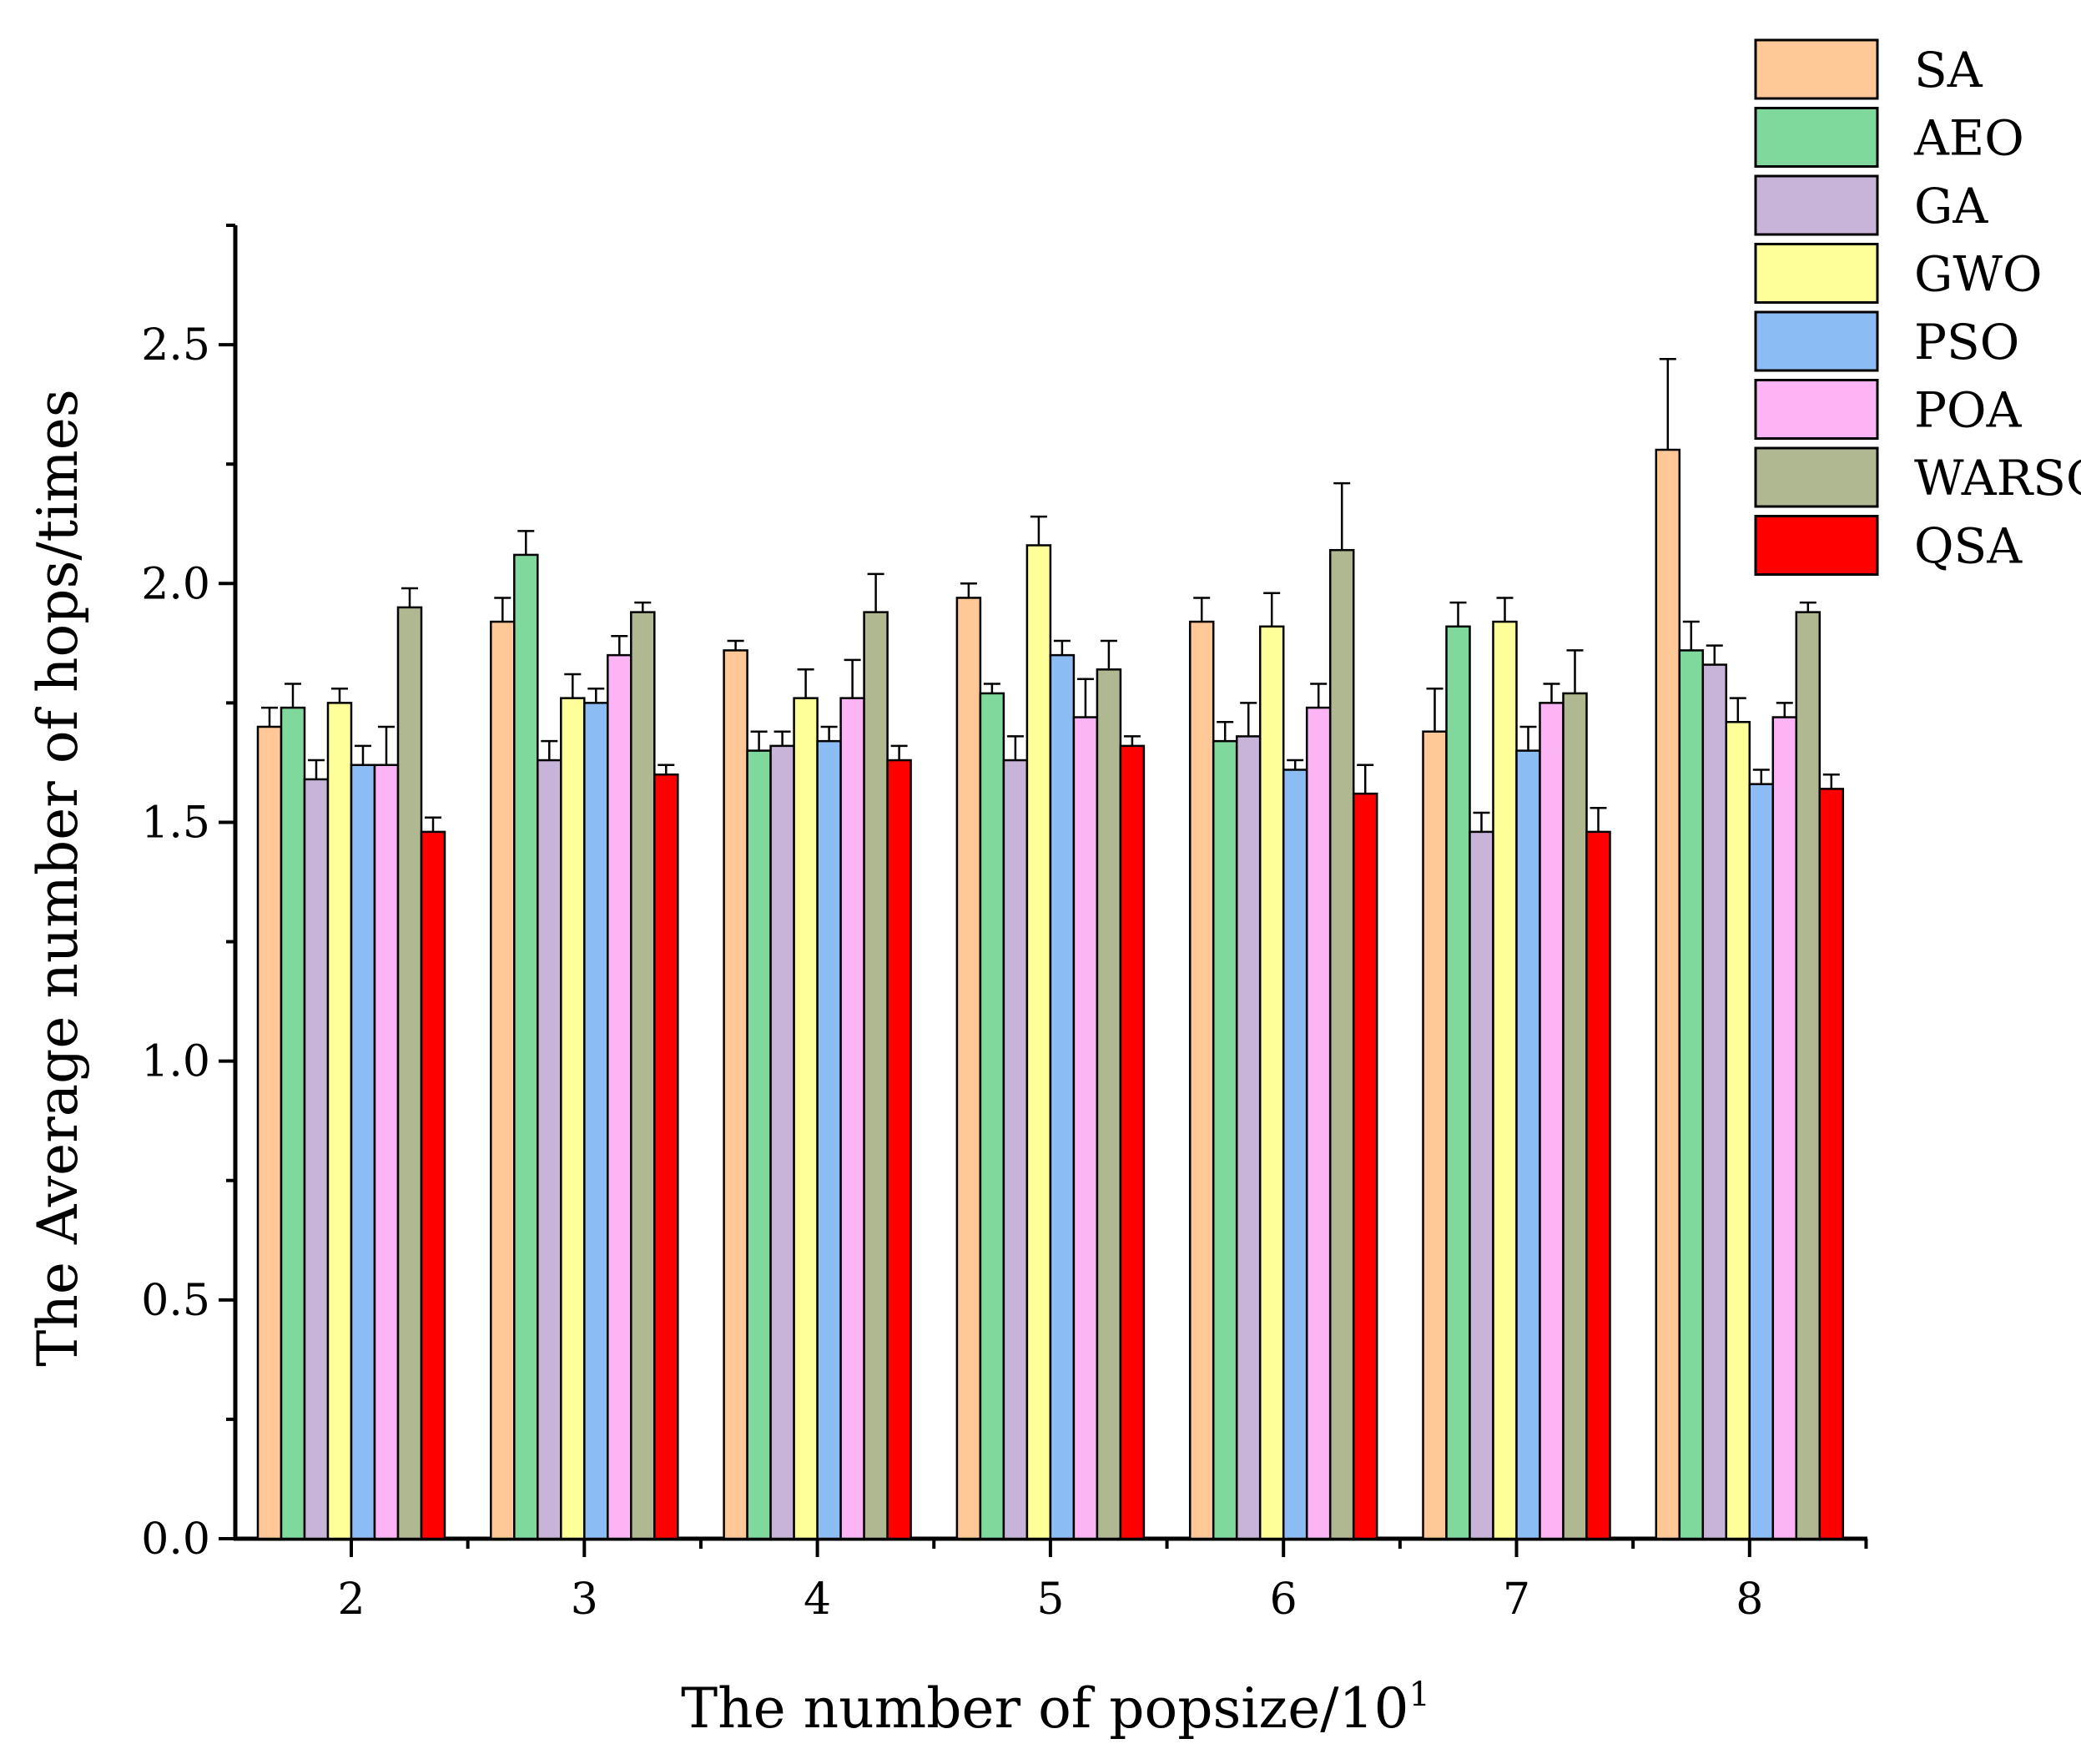 The image size is (2081, 1764). Describe the element at coordinates (1050, 1600) in the screenshot. I see `x-tick-label: 5` at that location.